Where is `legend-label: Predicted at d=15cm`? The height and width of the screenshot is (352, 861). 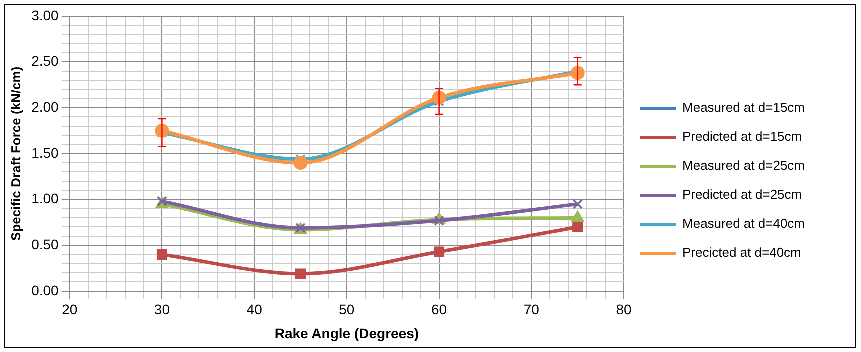
legend-label: Predicted at d=15cm is located at coordinates (742, 136).